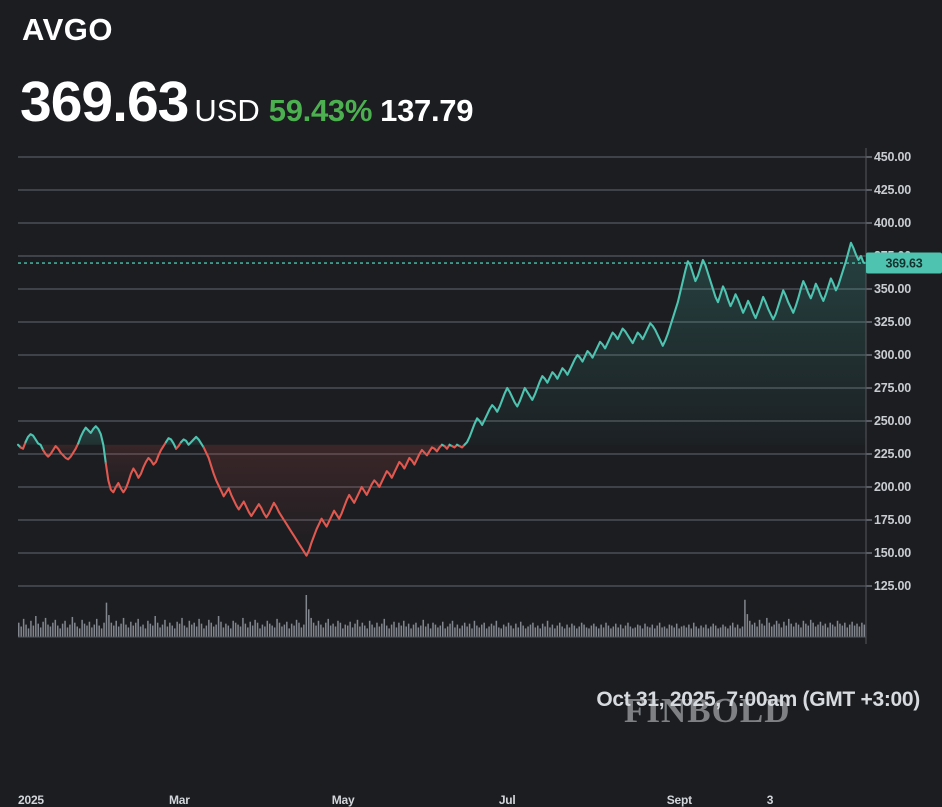 This screenshot has height=807, width=942. Describe the element at coordinates (893, 190) in the screenshot. I see `y-axis-tick: 425.00` at that location.